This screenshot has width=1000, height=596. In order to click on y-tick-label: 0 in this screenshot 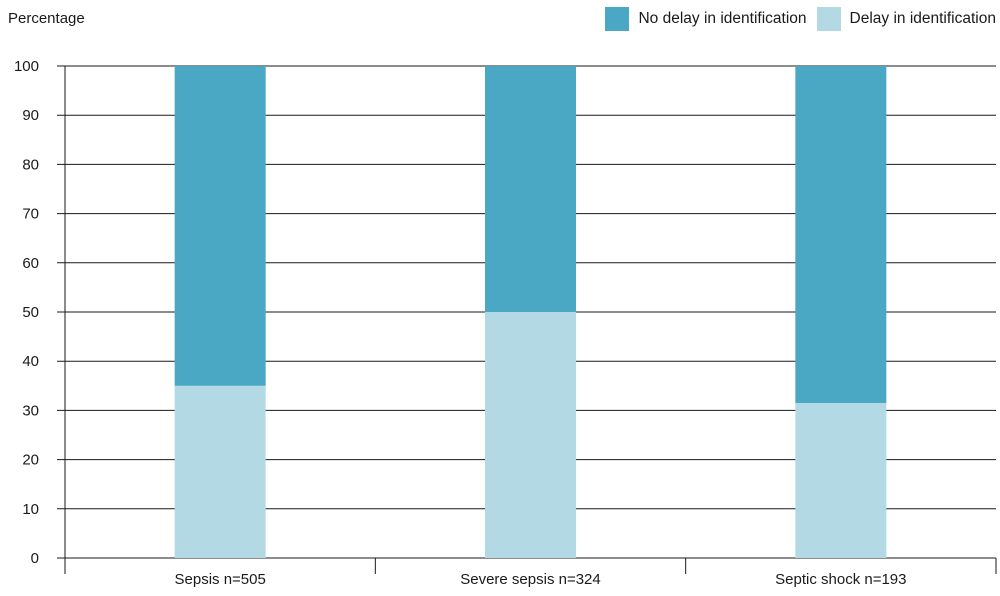, I will do `click(35, 558)`.